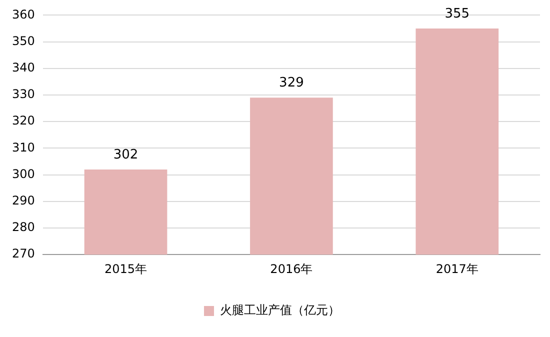 The width and height of the screenshot is (550, 337). Describe the element at coordinates (457, 14) in the screenshot. I see `data-label: 355` at that location.